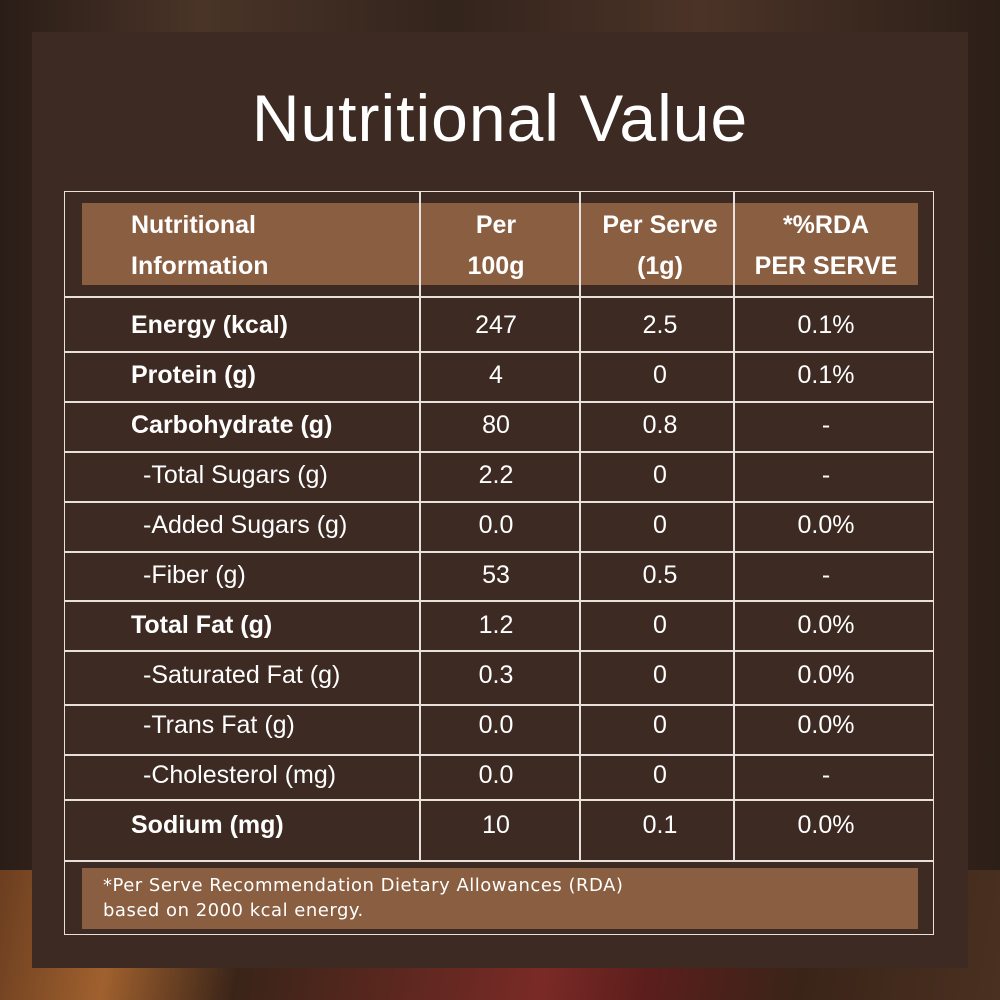 The image size is (1000, 1000). What do you see at coordinates (240, 775) in the screenshot?
I see `nutrient-name: -Cholesterol (mg)` at bounding box center [240, 775].